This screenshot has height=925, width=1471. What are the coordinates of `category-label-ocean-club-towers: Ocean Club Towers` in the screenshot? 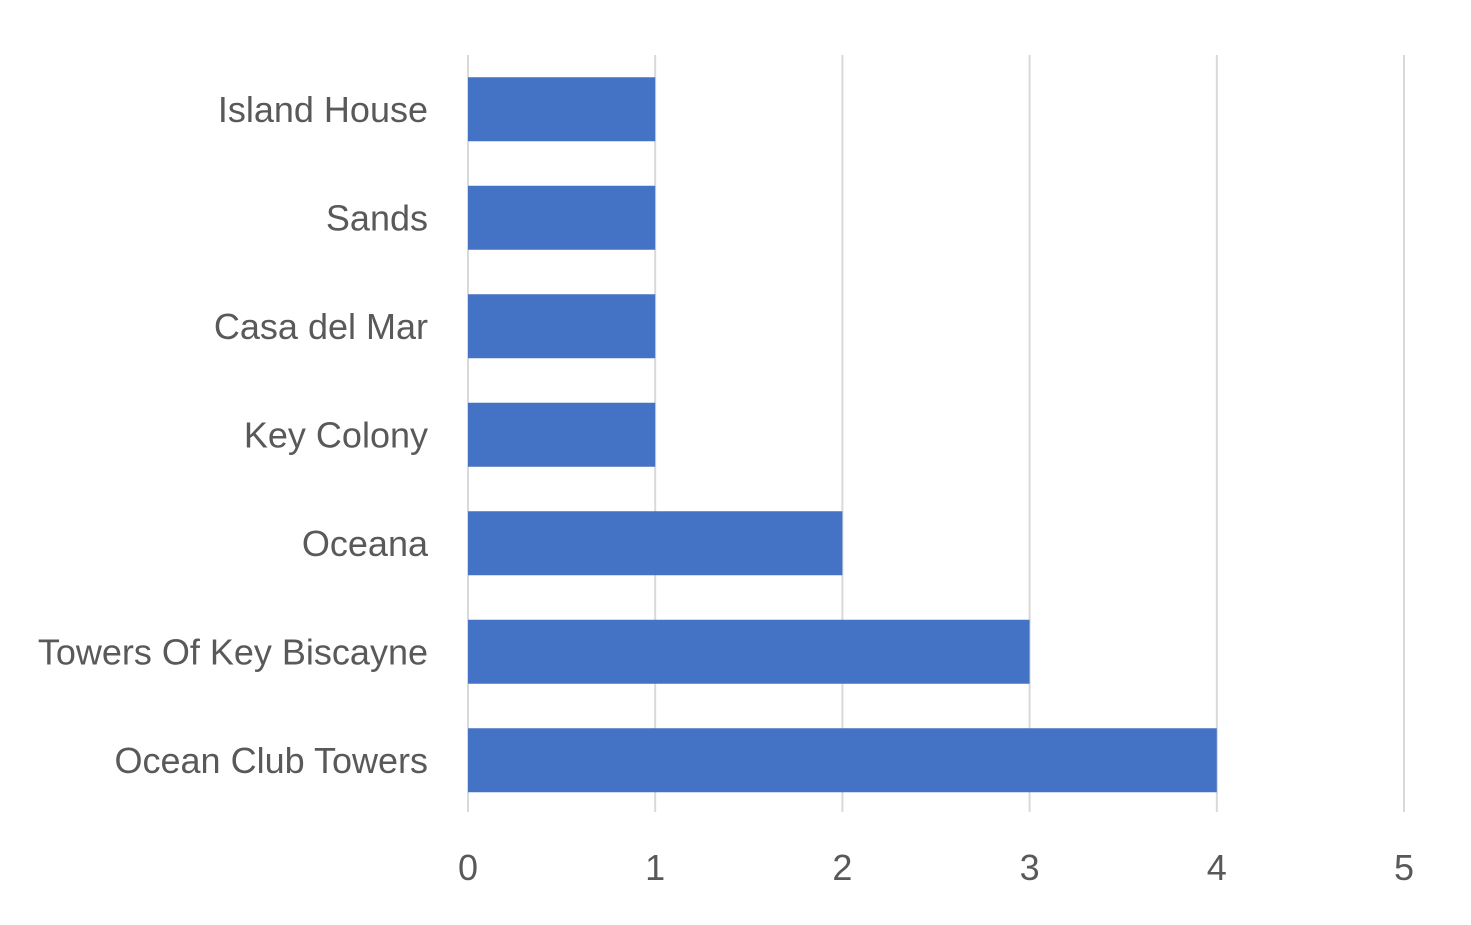 It's located at (272, 760).